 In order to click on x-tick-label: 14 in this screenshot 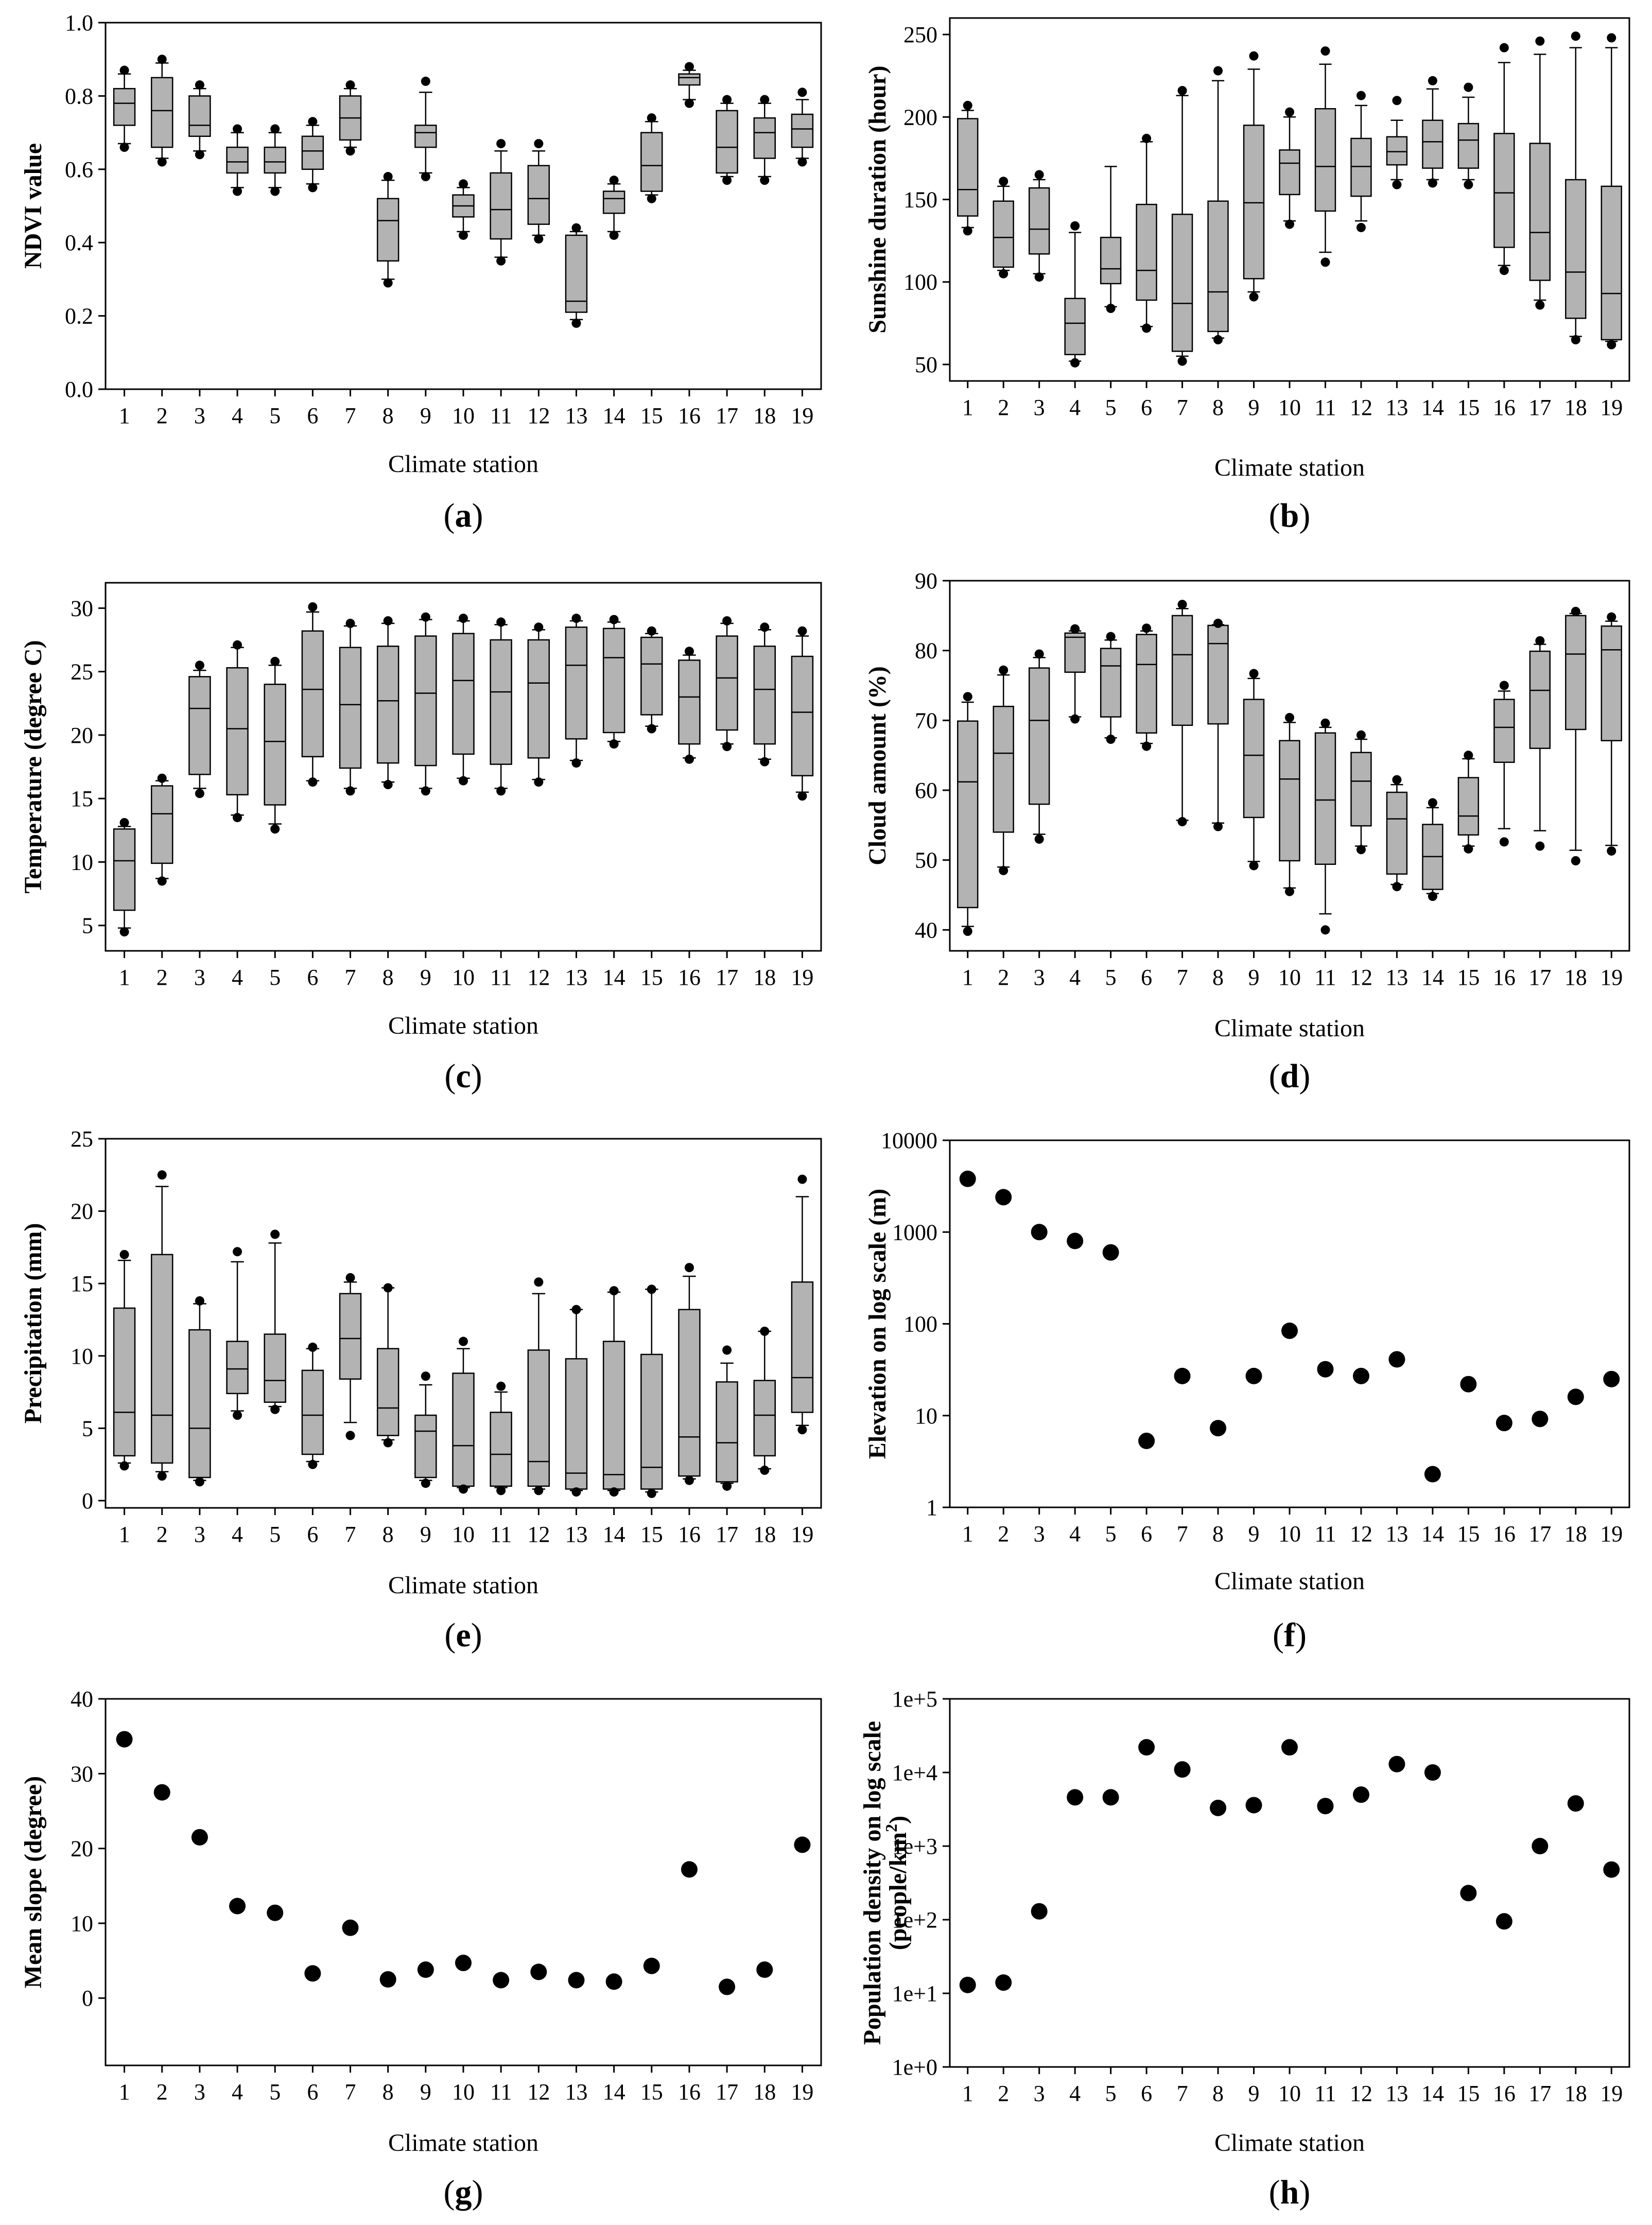, I will do `click(614, 977)`.